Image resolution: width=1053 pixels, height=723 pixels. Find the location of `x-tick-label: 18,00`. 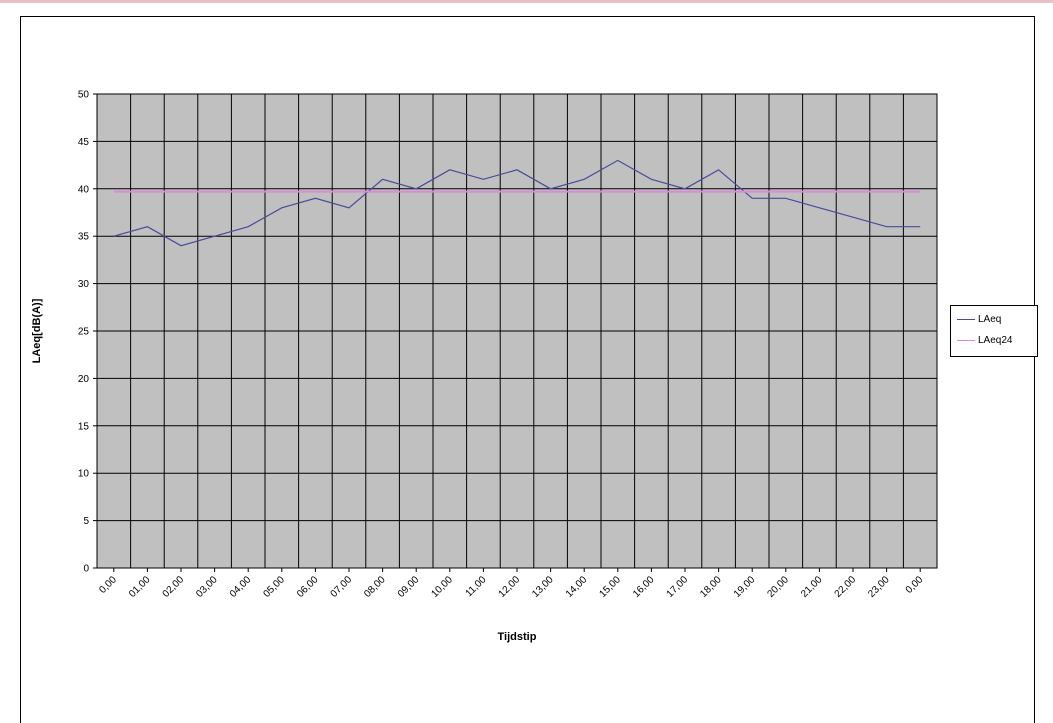

x-tick-label: 18,00 is located at coordinates (711, 587).